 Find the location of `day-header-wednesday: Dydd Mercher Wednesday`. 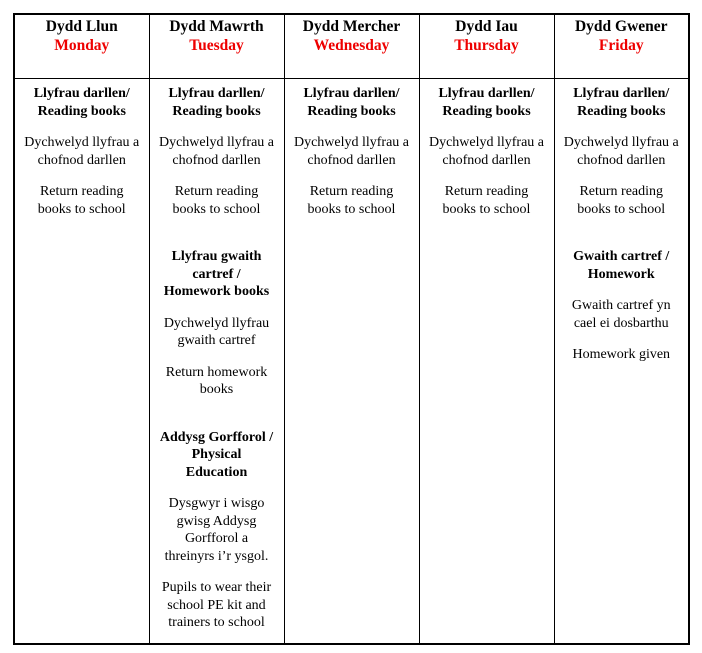

day-header-wednesday: Dydd Mercher Wednesday is located at coordinates (351, 46).